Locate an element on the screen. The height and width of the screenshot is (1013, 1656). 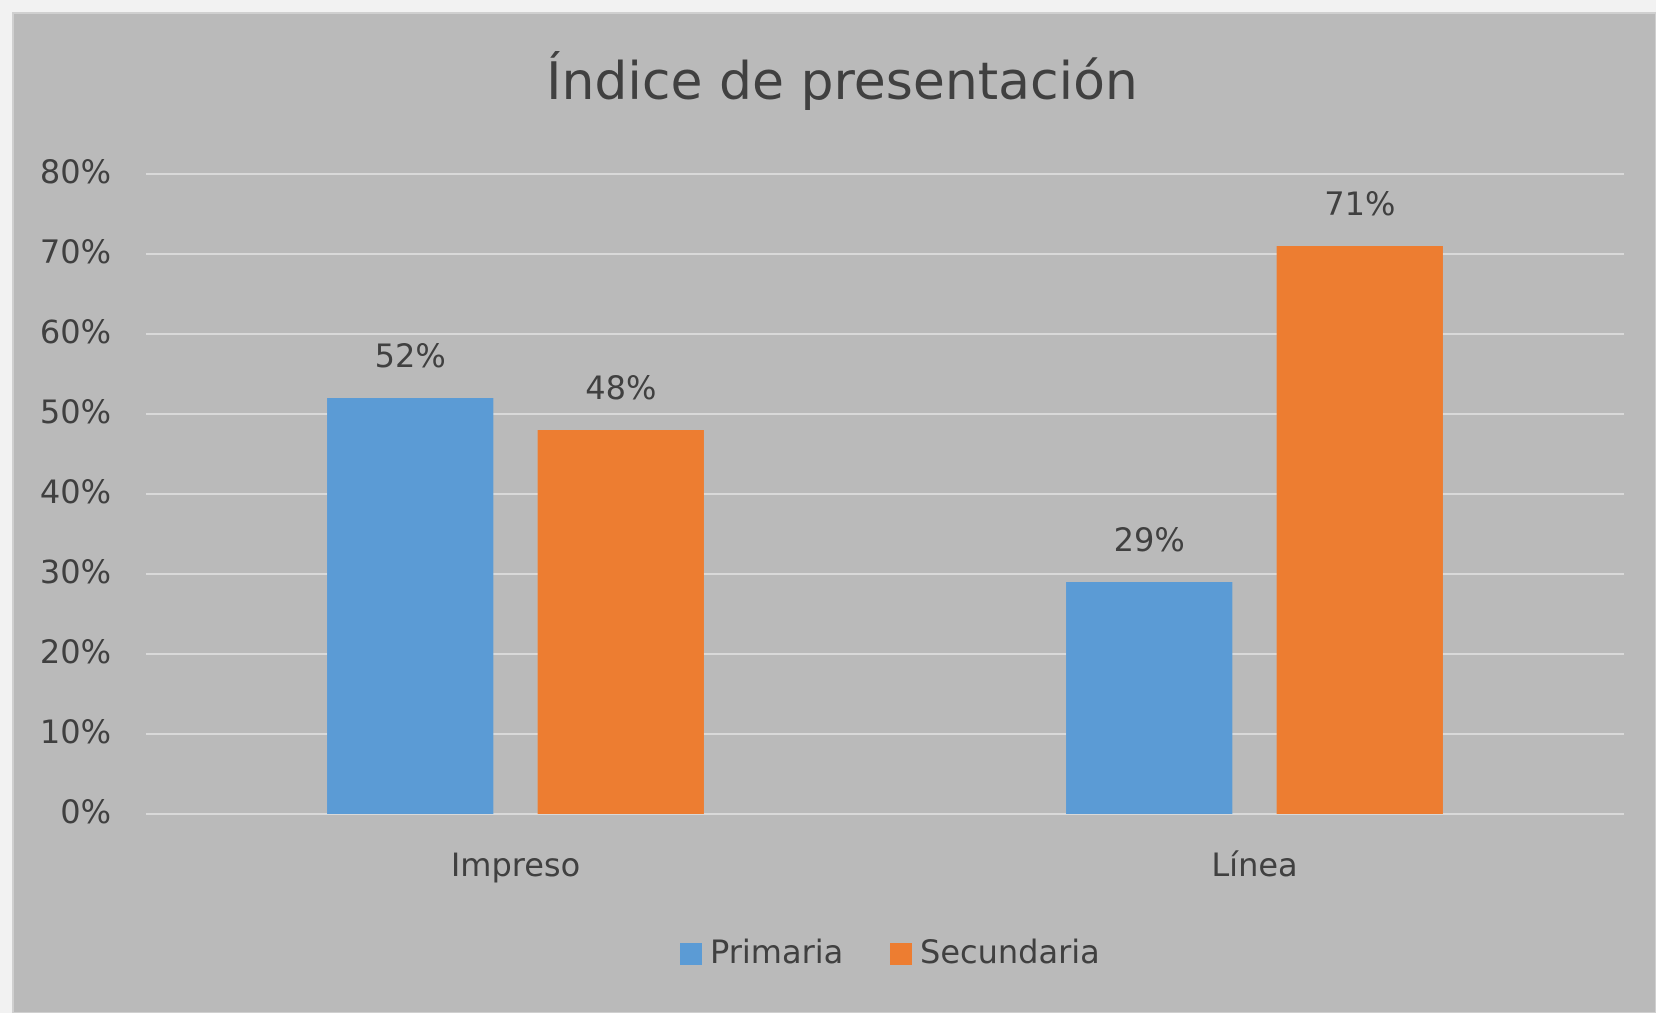
value-label: 48% is located at coordinates (620, 388).